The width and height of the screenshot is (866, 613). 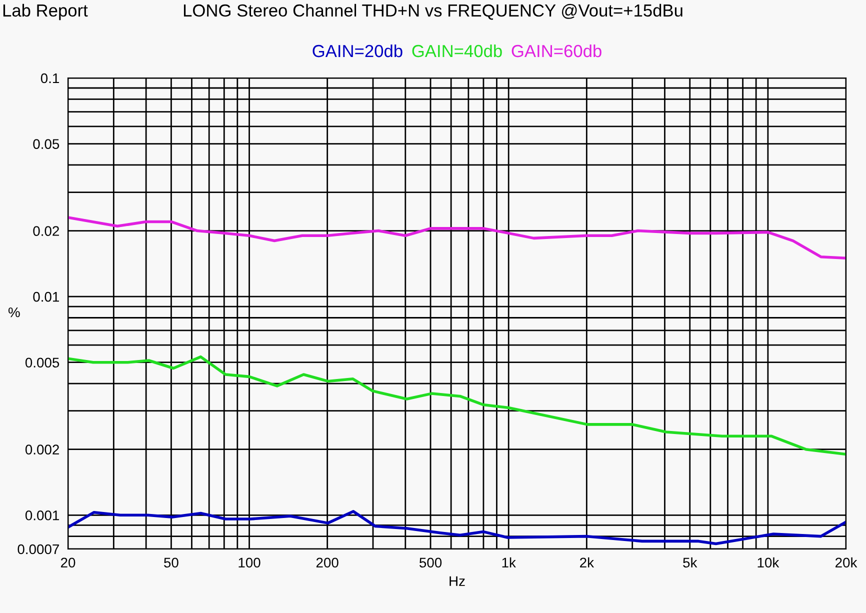 I want to click on y-tick-label: 0.1, so click(x=49, y=78).